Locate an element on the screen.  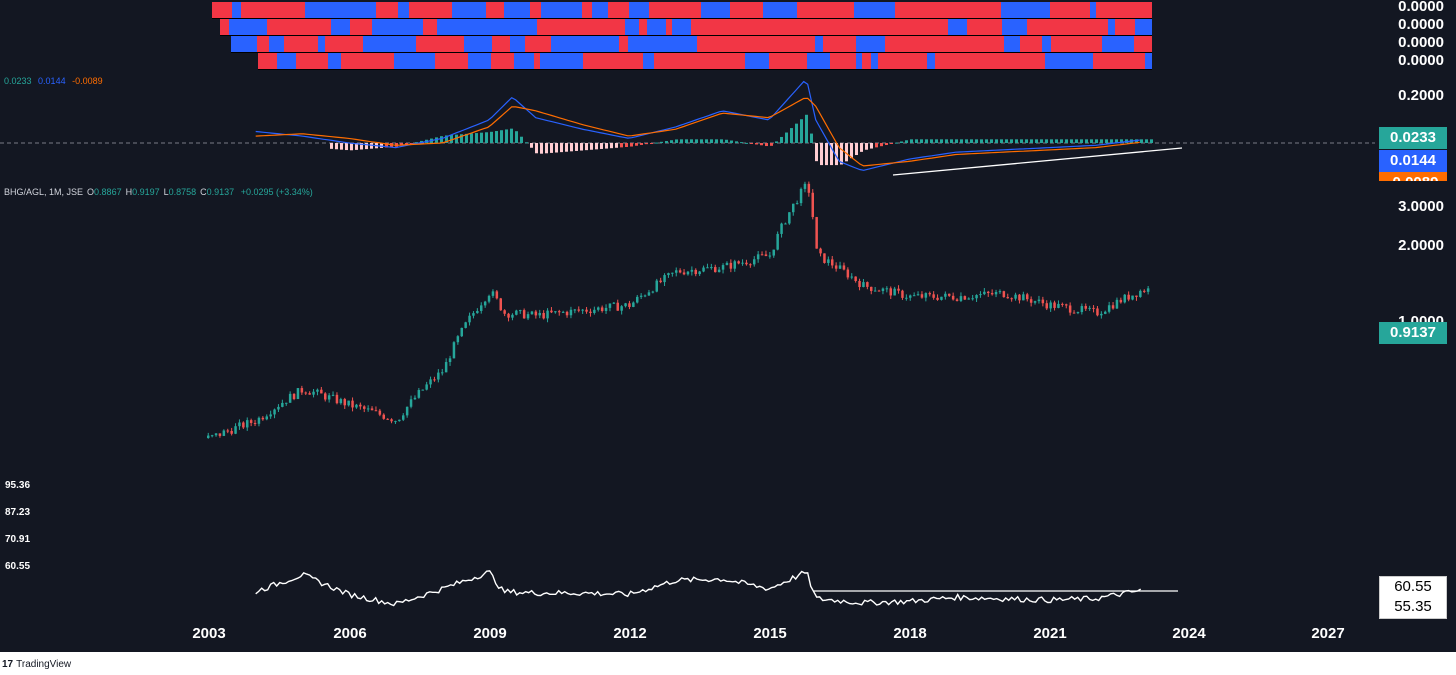
macd-trendline is located at coordinates (1037, 161).